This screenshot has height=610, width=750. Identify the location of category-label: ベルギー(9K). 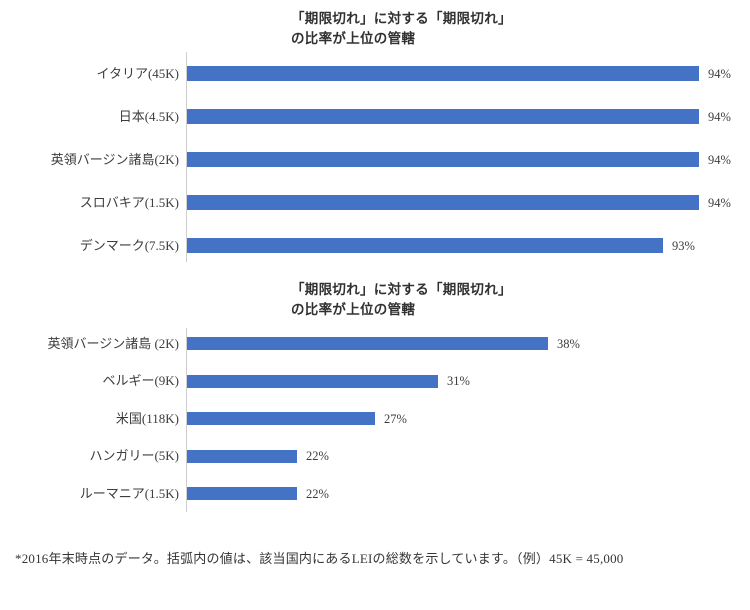
(140, 380).